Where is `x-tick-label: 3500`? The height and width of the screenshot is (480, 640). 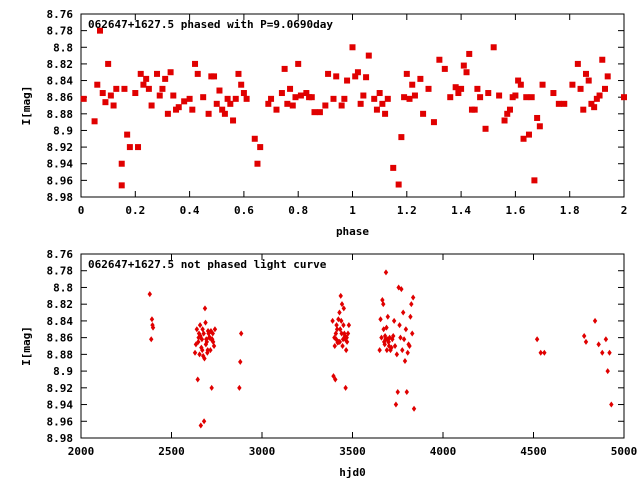
x-tick-label: 3500 is located at coordinates (352, 451).